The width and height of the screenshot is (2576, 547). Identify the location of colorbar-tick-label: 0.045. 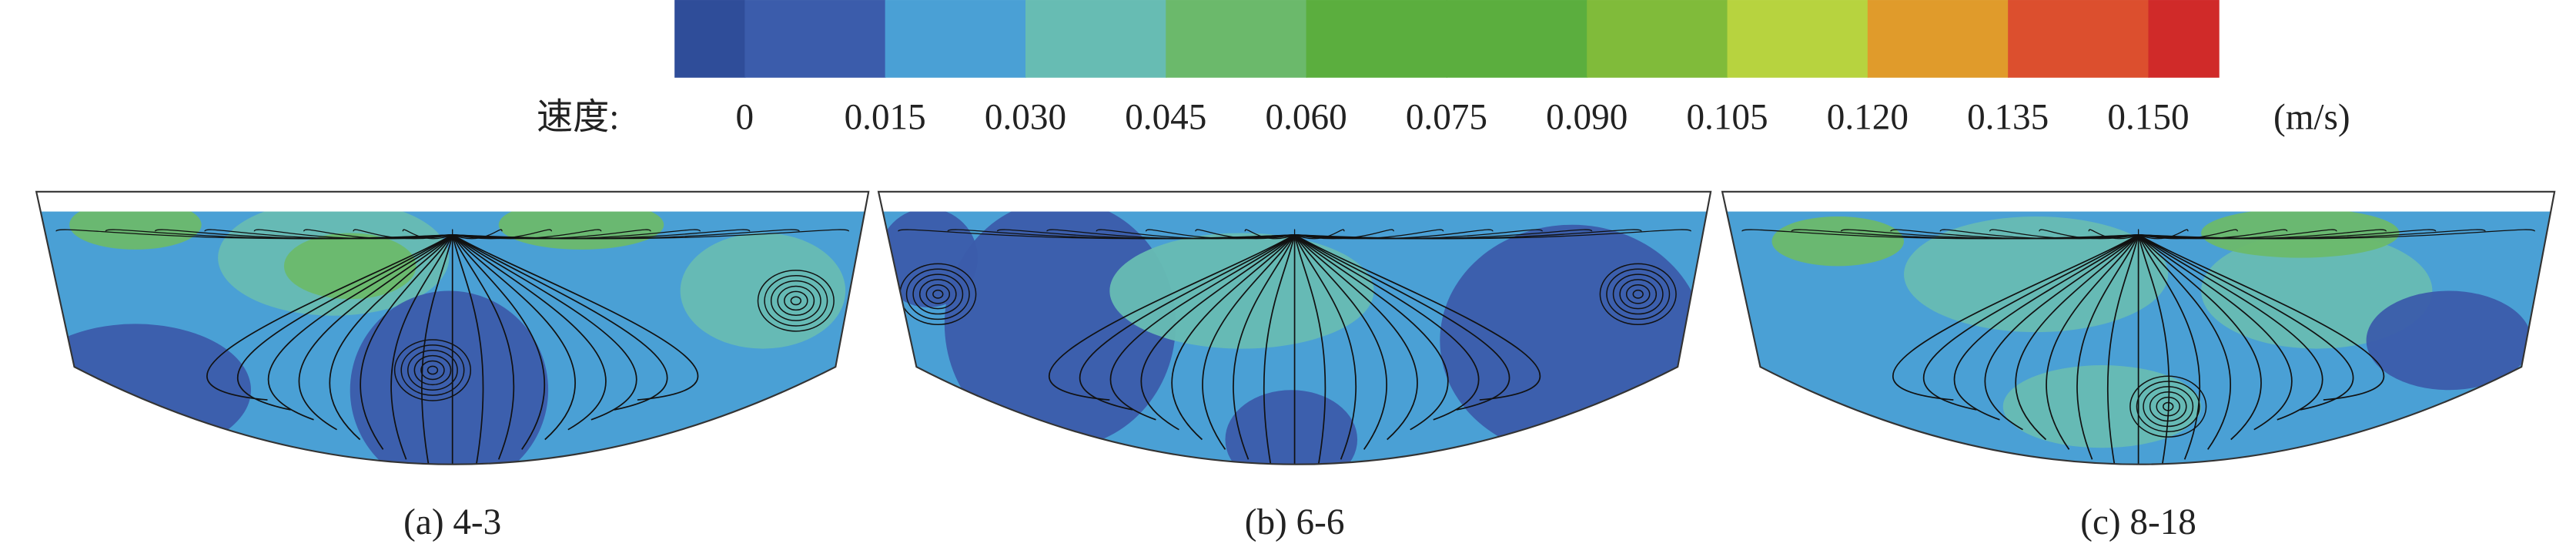
(1166, 117).